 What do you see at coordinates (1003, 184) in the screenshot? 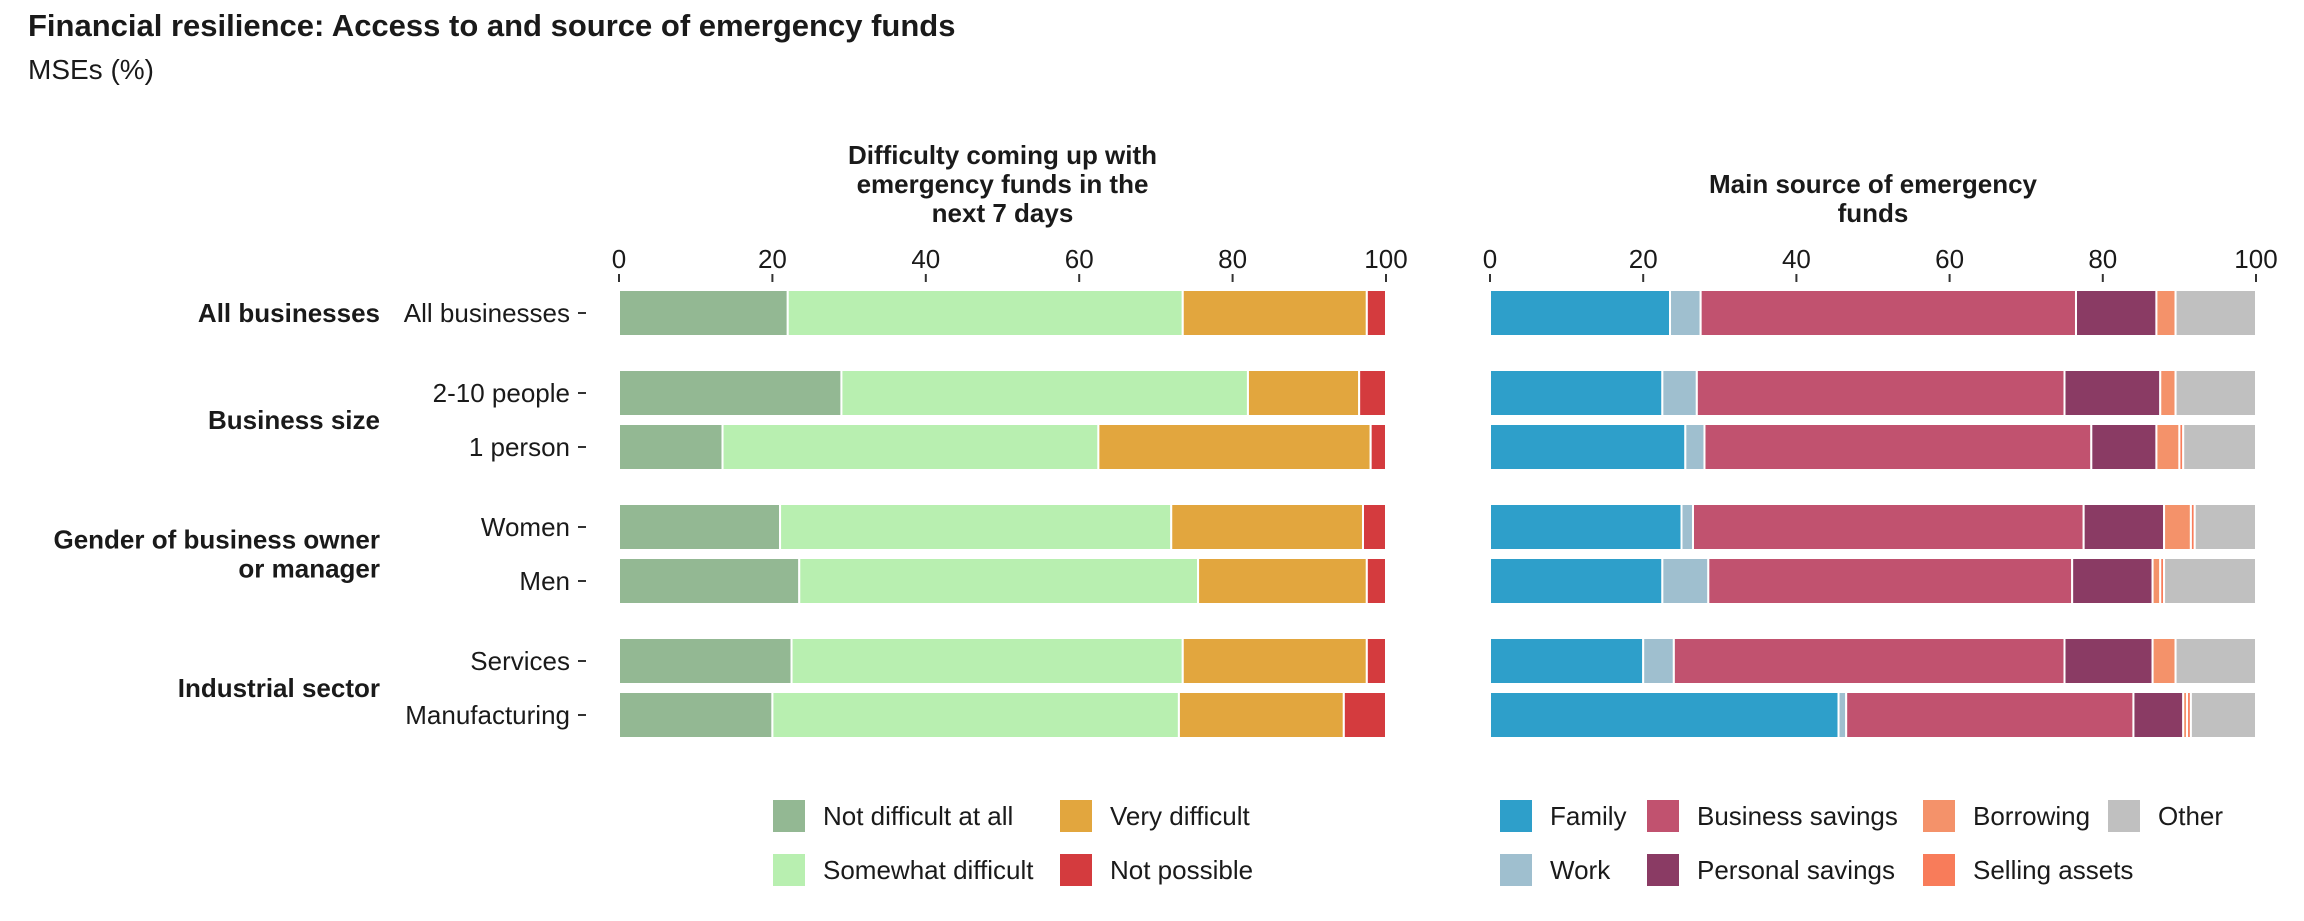
I see `panel-title-line: emergency funds in the` at bounding box center [1003, 184].